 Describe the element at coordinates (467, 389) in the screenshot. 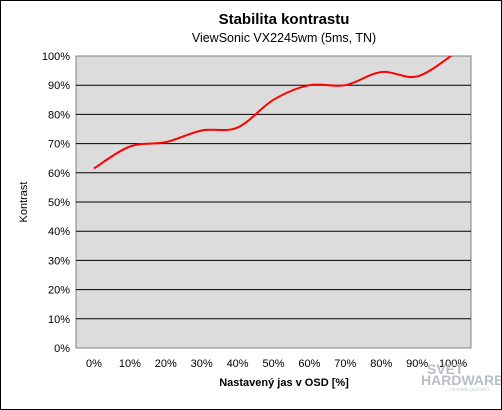

I see `watermark-line3: ...ve svete počítačů` at that location.